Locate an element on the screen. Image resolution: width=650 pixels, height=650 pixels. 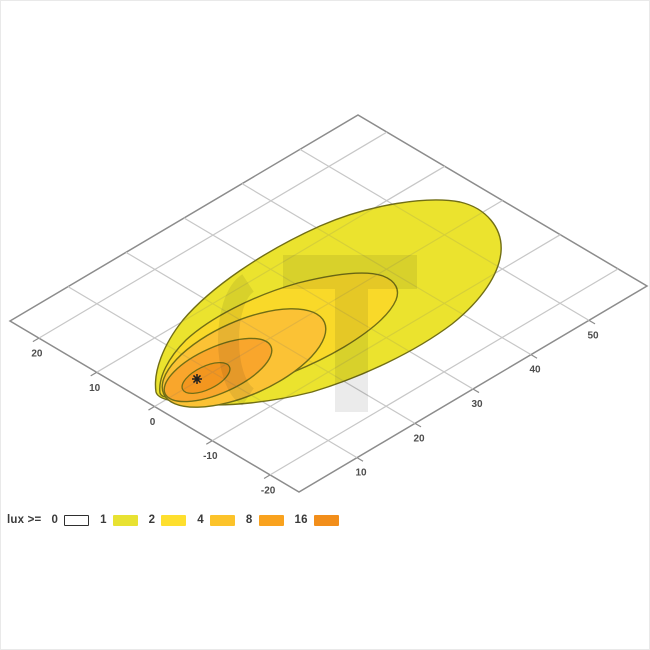
legend-item-label: 8 is located at coordinates (249, 520).